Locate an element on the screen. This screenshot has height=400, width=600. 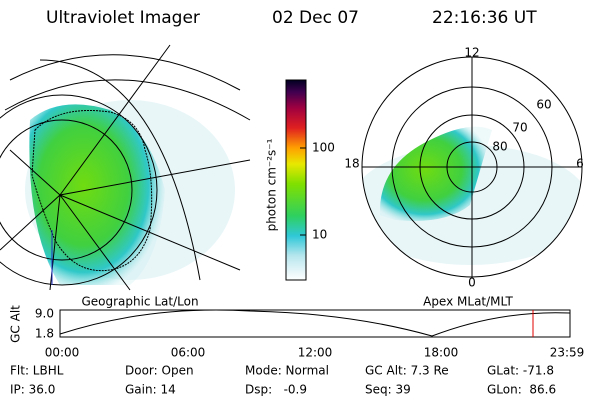
alt-x-label: 06:00 is located at coordinates (188, 353).